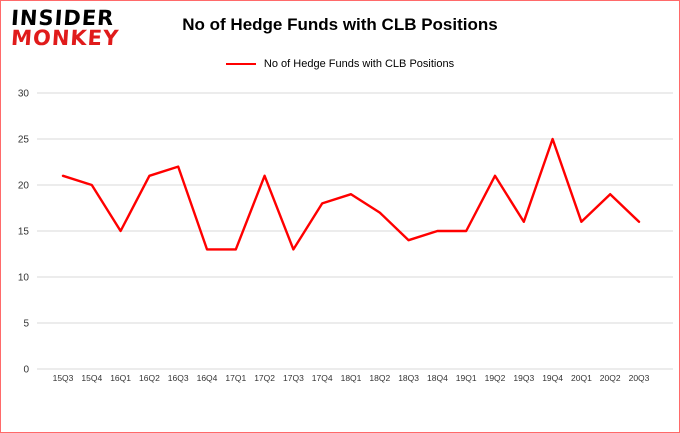  I want to click on legend-line-swatch, so click(240, 64).